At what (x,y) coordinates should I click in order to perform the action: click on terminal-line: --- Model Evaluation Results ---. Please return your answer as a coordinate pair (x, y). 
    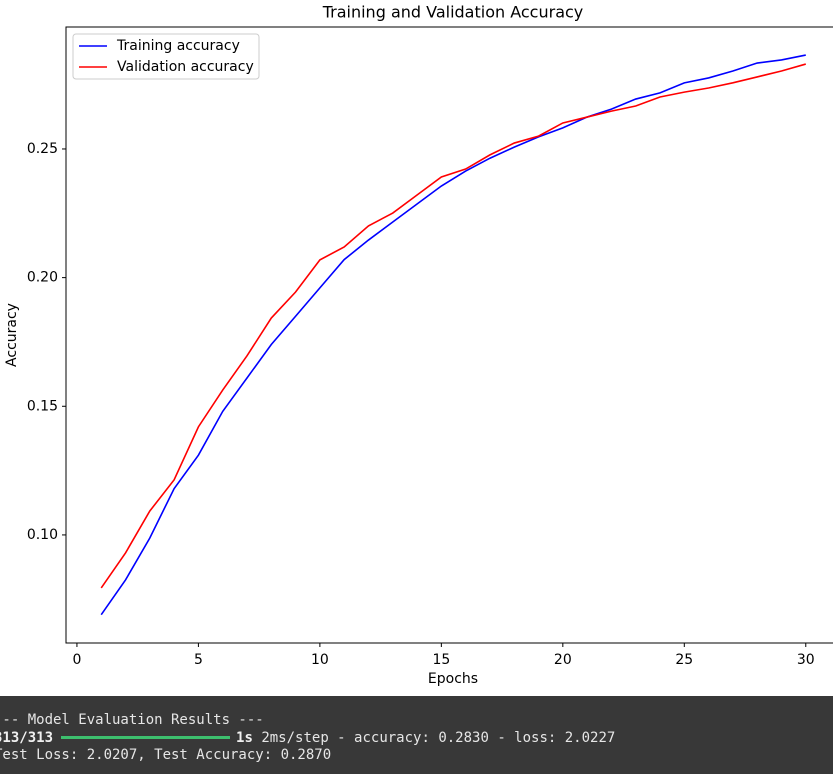
    Looking at the image, I should click on (132, 720).